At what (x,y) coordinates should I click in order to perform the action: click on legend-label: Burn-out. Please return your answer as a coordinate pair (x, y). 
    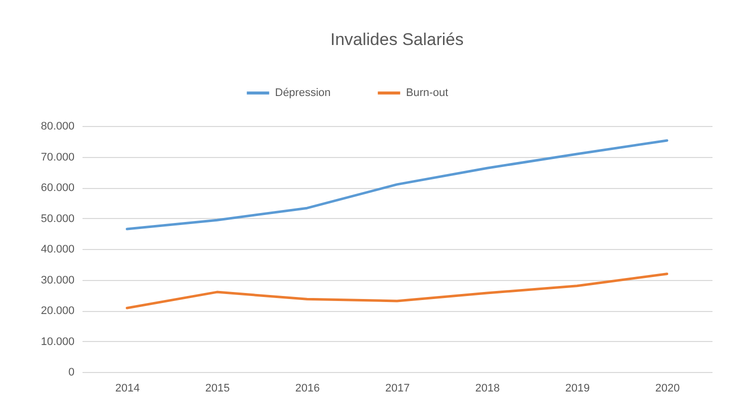
    Looking at the image, I should click on (427, 93).